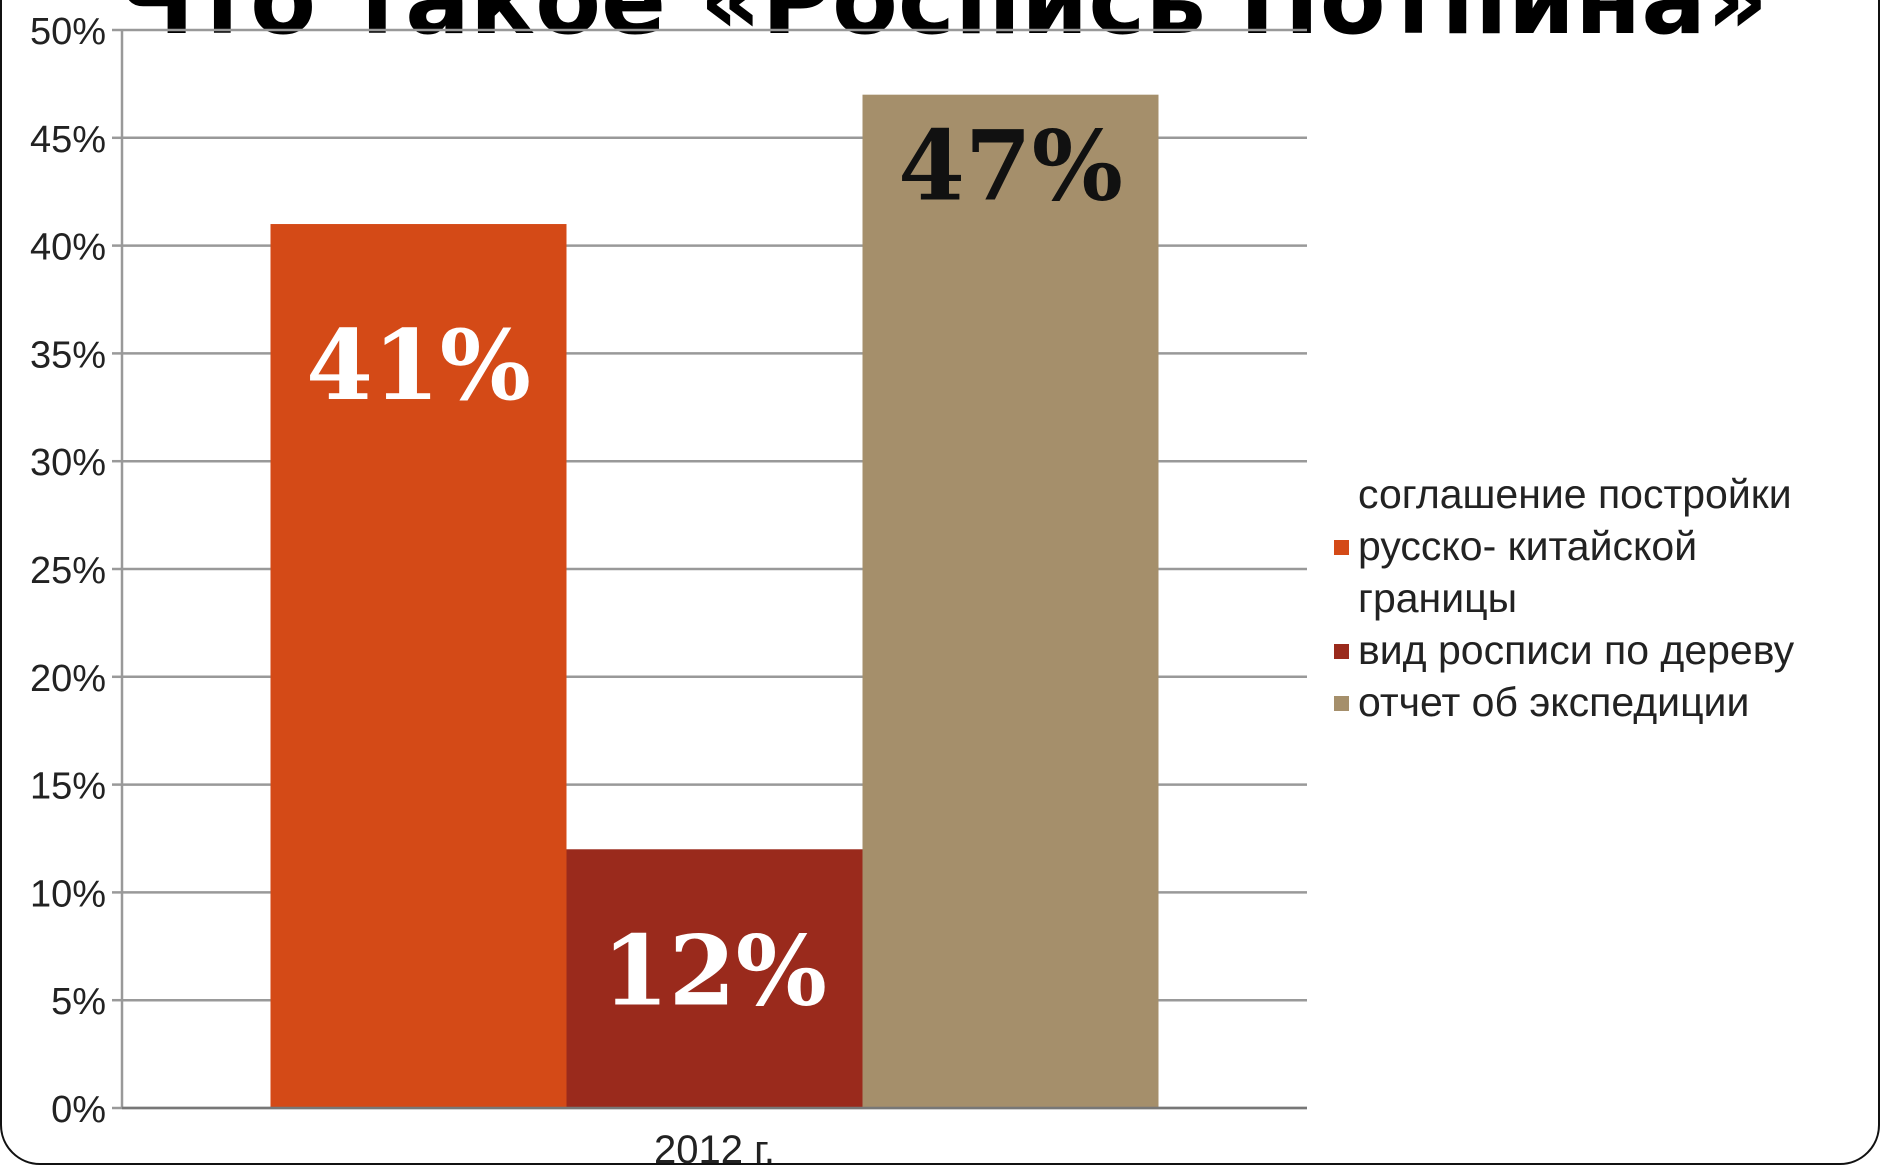  I want to click on y-tick-label: 25%, so click(68, 571).